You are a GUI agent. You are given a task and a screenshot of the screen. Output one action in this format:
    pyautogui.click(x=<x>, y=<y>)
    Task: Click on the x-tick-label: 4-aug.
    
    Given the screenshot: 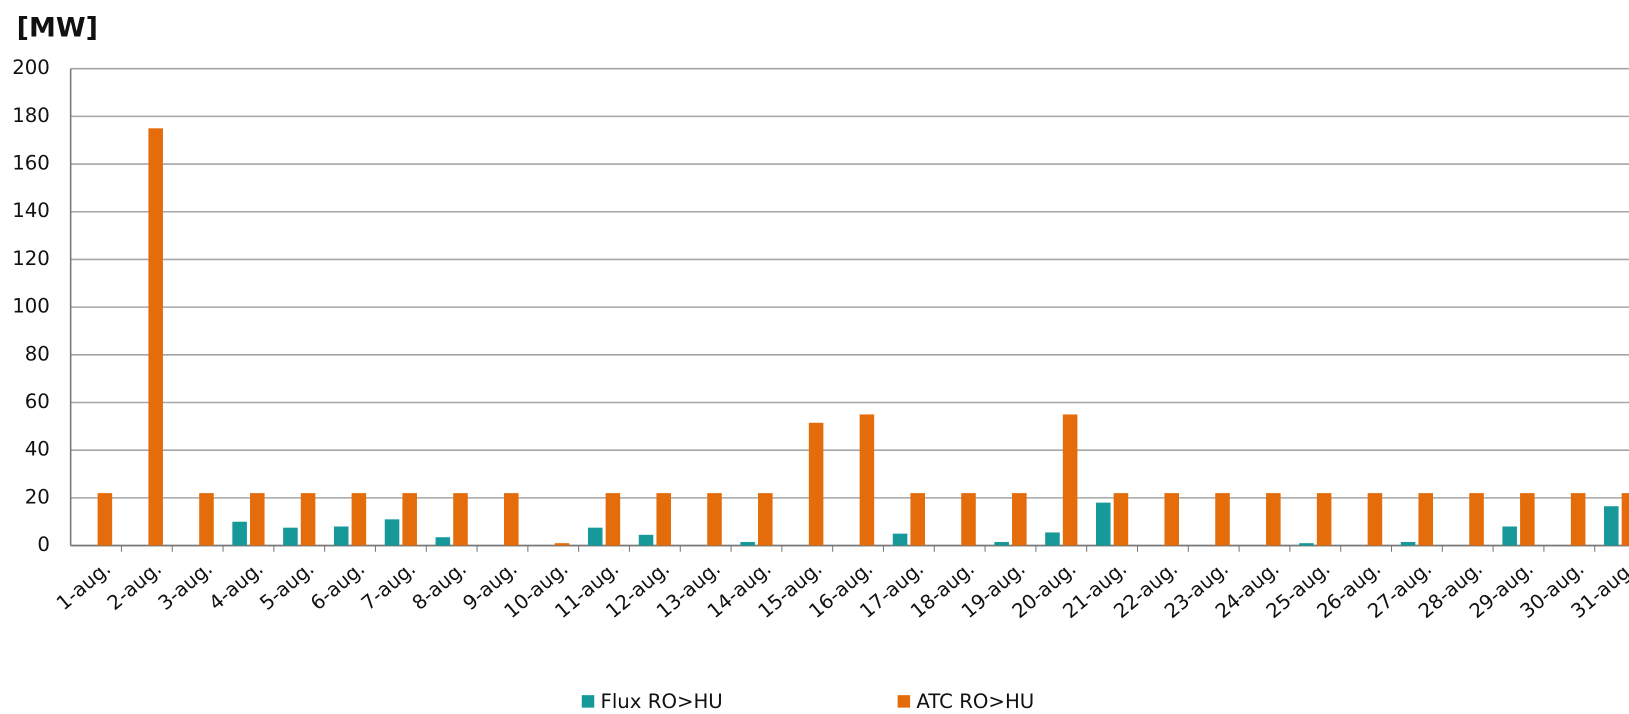 What is the action you would take?
    pyautogui.click(x=236, y=586)
    